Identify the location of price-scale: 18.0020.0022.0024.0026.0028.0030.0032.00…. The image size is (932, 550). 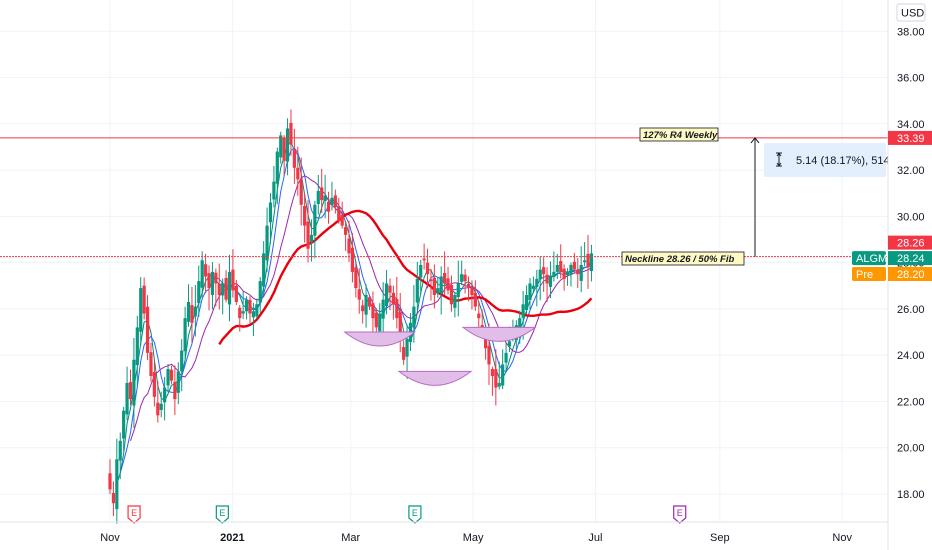
(892, 275).